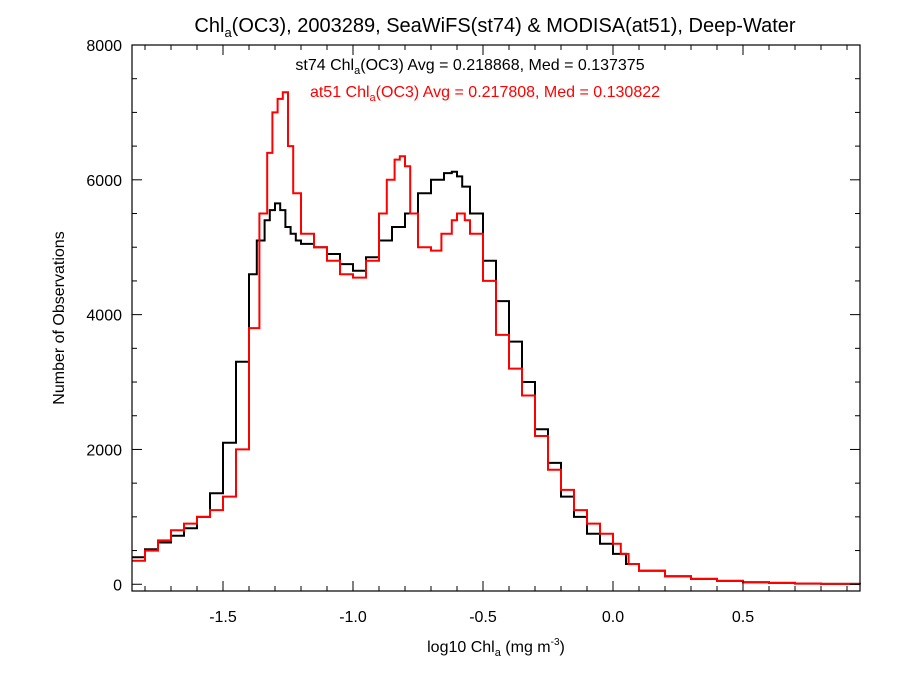 The width and height of the screenshot is (900, 675). Describe the element at coordinates (104, 181) in the screenshot. I see `y-tick-label: 6000` at that location.